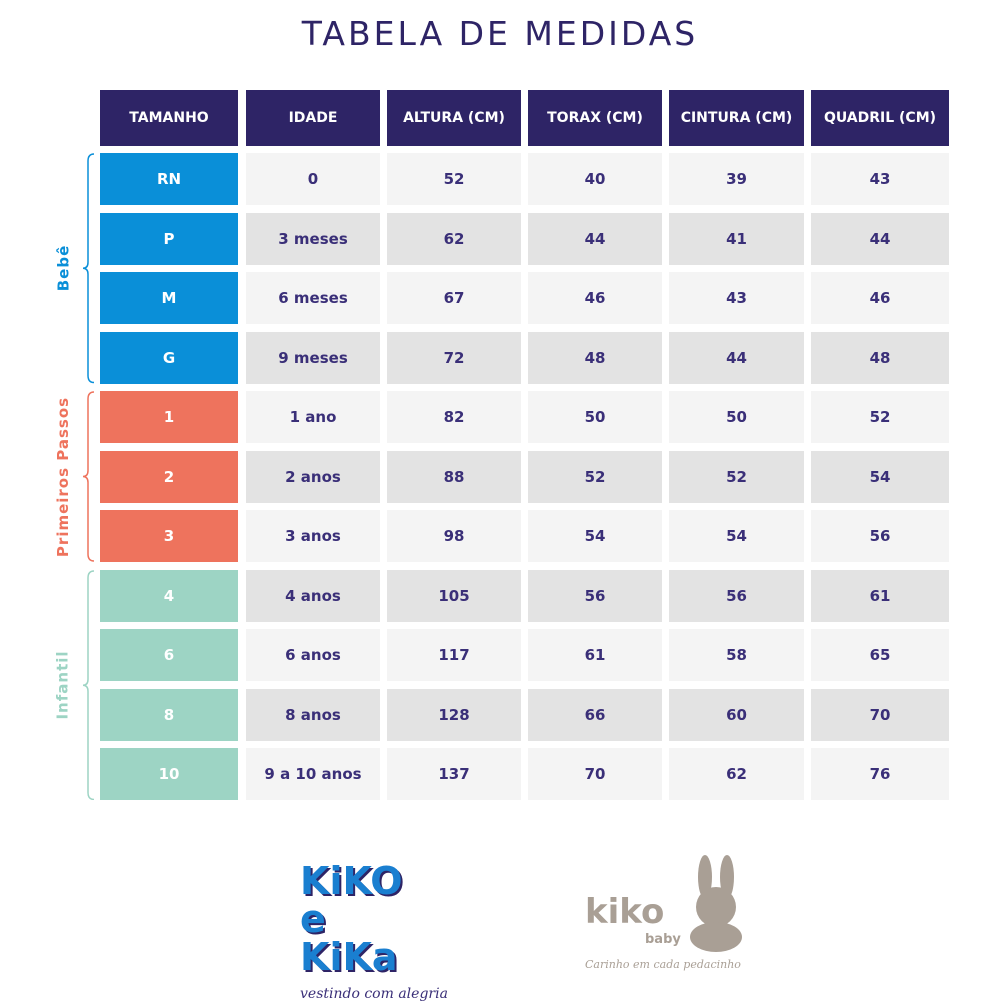 This screenshot has height=1002, width=1000. Describe the element at coordinates (736, 655) in the screenshot. I see `value-cell: 58` at that location.